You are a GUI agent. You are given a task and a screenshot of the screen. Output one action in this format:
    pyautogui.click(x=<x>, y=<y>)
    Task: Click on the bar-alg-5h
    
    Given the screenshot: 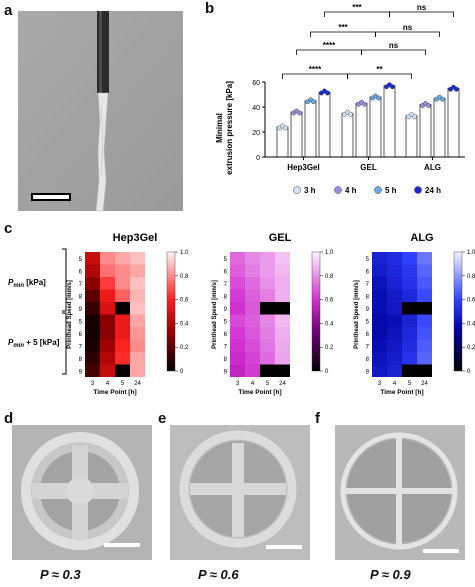 What is the action you would take?
    pyautogui.click(x=439, y=127)
    